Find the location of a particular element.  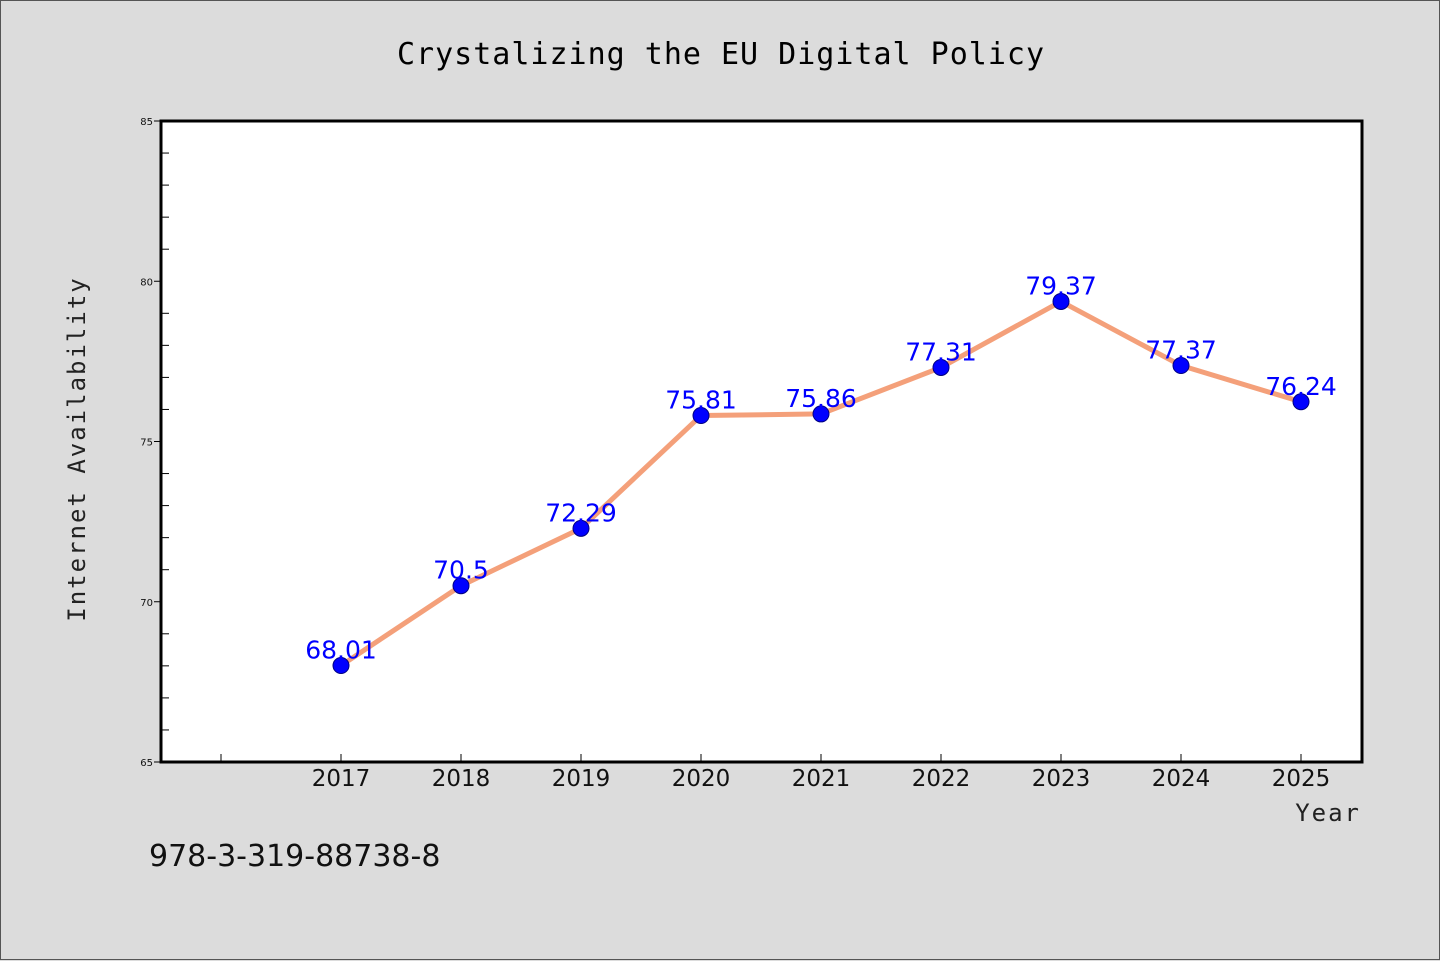

y-tick-label: 70 is located at coordinates (146, 603).